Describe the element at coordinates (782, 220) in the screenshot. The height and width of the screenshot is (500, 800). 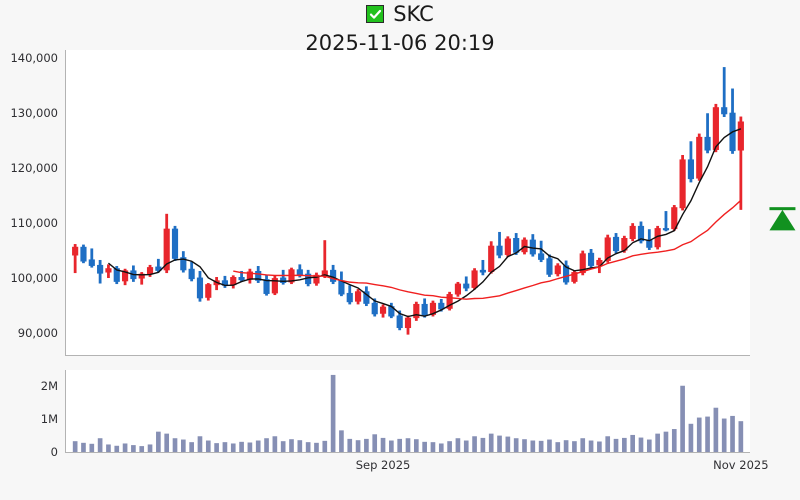
I see `buy-signal-triangle-icon` at that location.